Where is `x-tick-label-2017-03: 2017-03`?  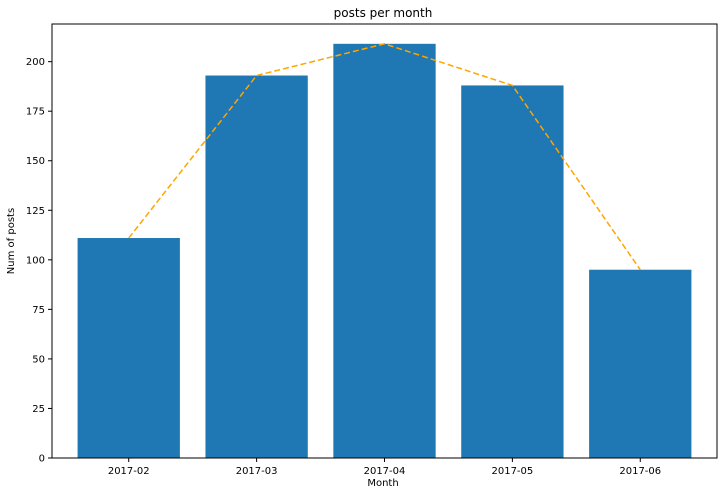 x-tick-label-2017-03: 2017-03 is located at coordinates (257, 471).